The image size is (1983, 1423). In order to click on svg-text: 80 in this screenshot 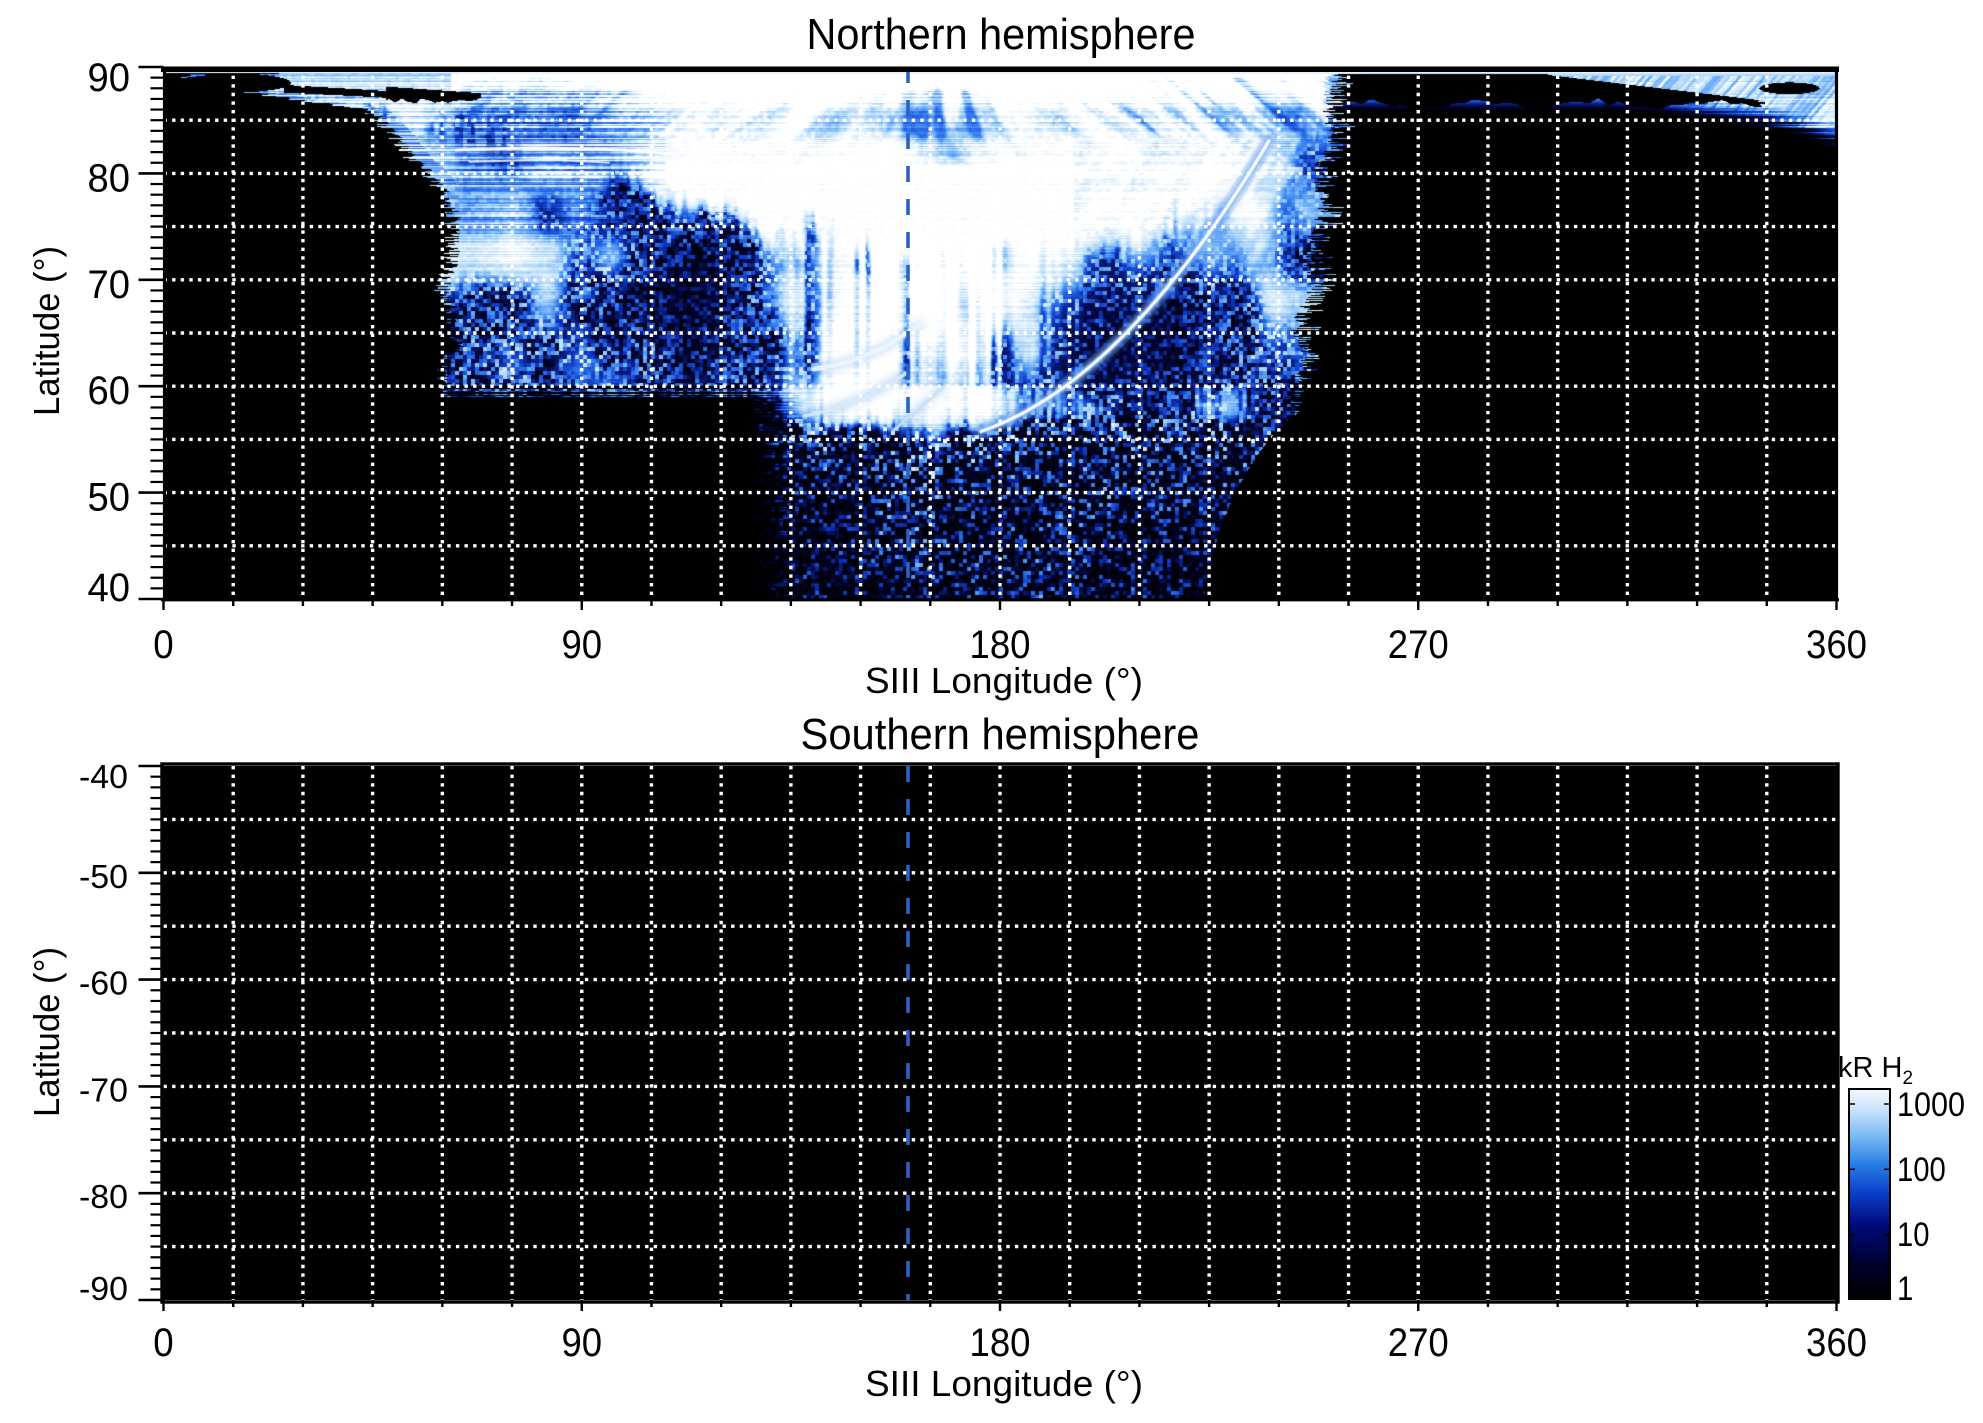, I will do `click(109, 178)`.